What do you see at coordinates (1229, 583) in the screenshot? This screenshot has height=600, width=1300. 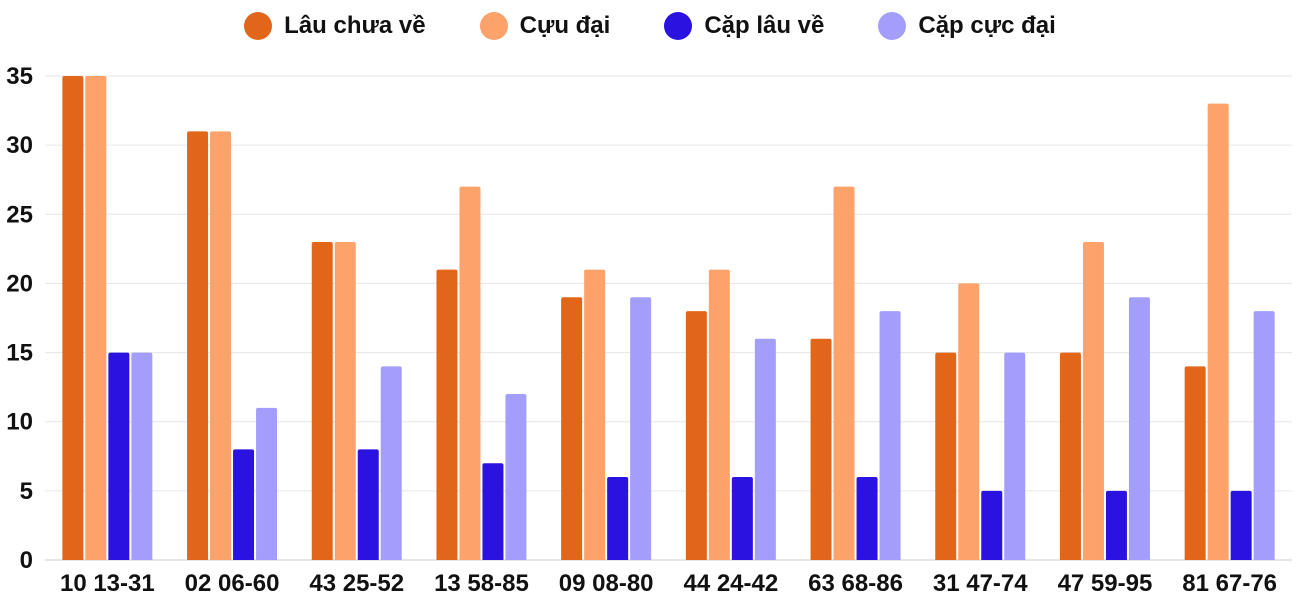 I see `x-tick-label: 81 67-76` at bounding box center [1229, 583].